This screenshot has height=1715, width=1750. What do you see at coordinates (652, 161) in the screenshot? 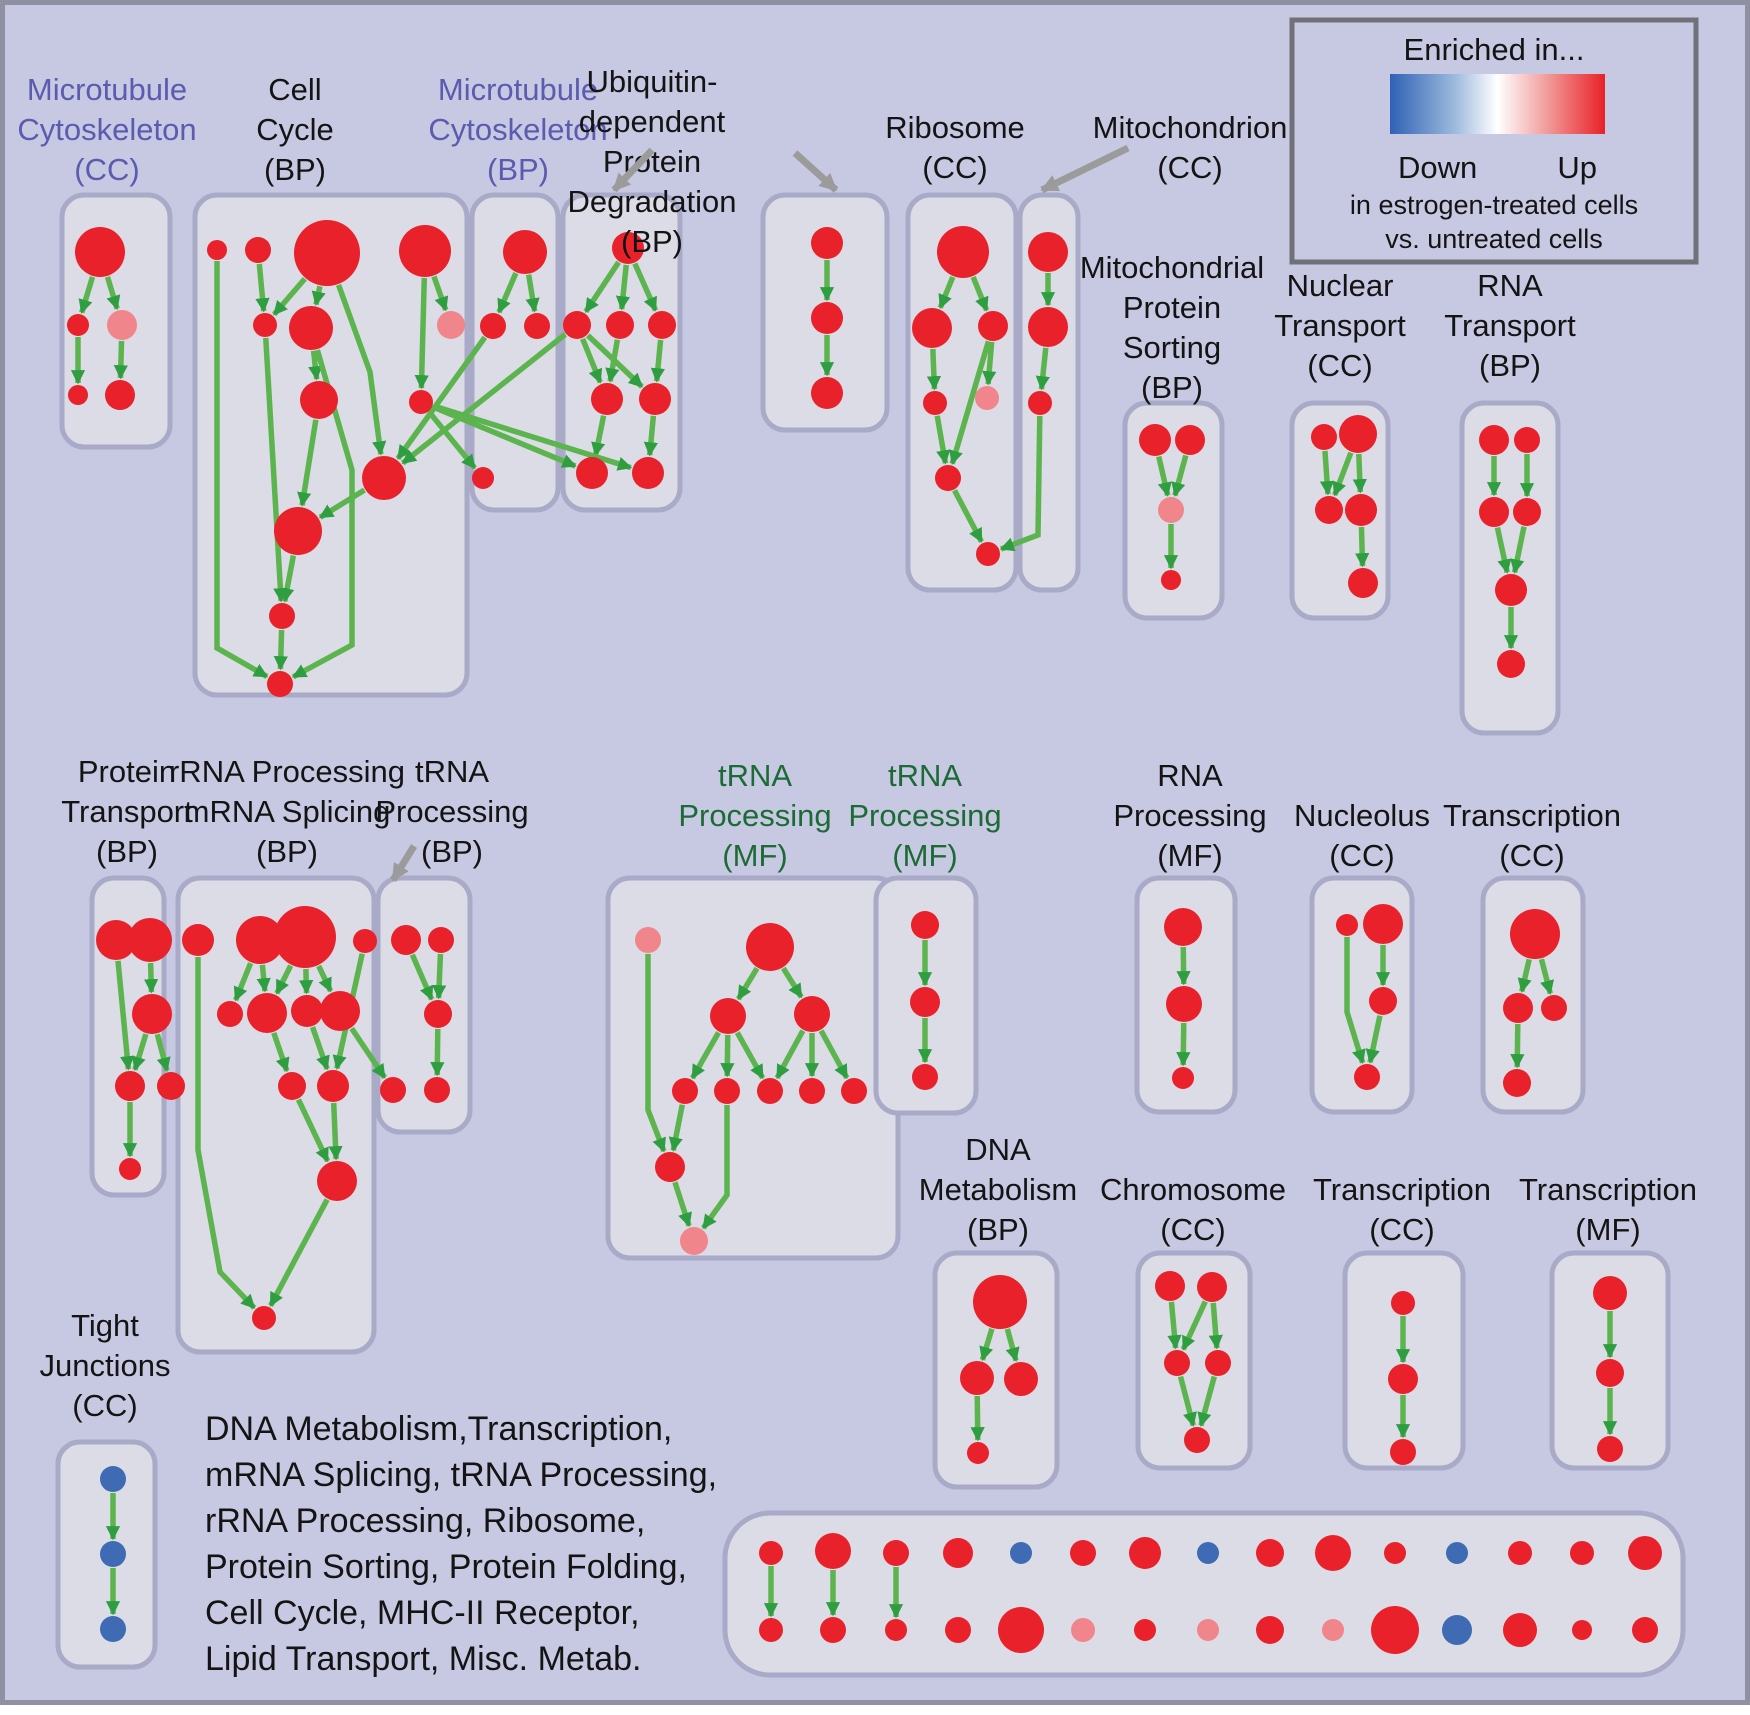
I see `group-label-line: Protein` at bounding box center [652, 161].